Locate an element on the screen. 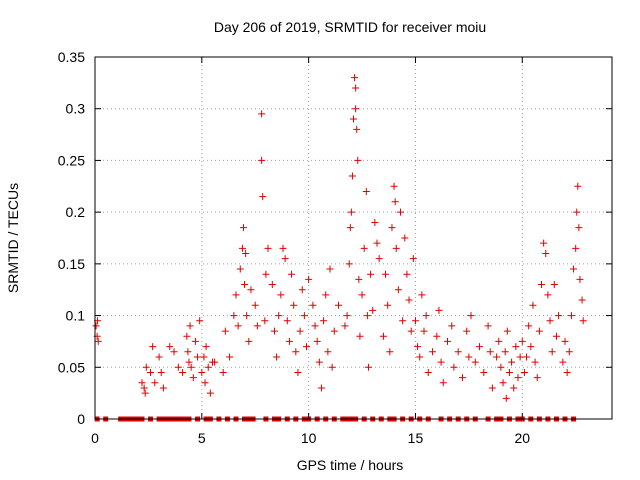  x-axis-label: GPS time / hours is located at coordinates (350, 465).